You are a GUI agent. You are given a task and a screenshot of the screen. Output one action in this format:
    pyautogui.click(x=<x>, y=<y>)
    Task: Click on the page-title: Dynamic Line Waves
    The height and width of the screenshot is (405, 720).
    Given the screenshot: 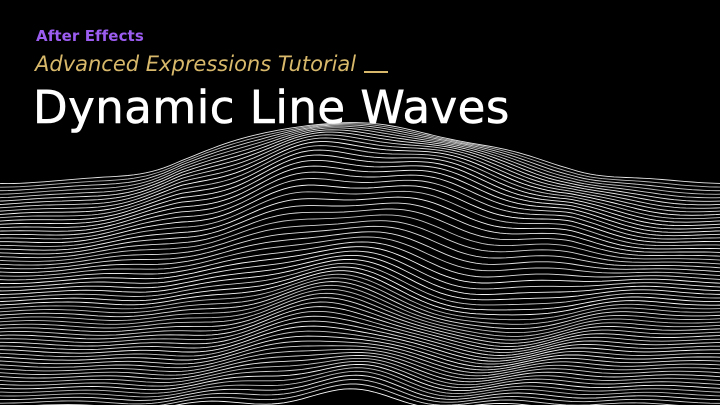 What is the action you would take?
    pyautogui.click(x=271, y=108)
    